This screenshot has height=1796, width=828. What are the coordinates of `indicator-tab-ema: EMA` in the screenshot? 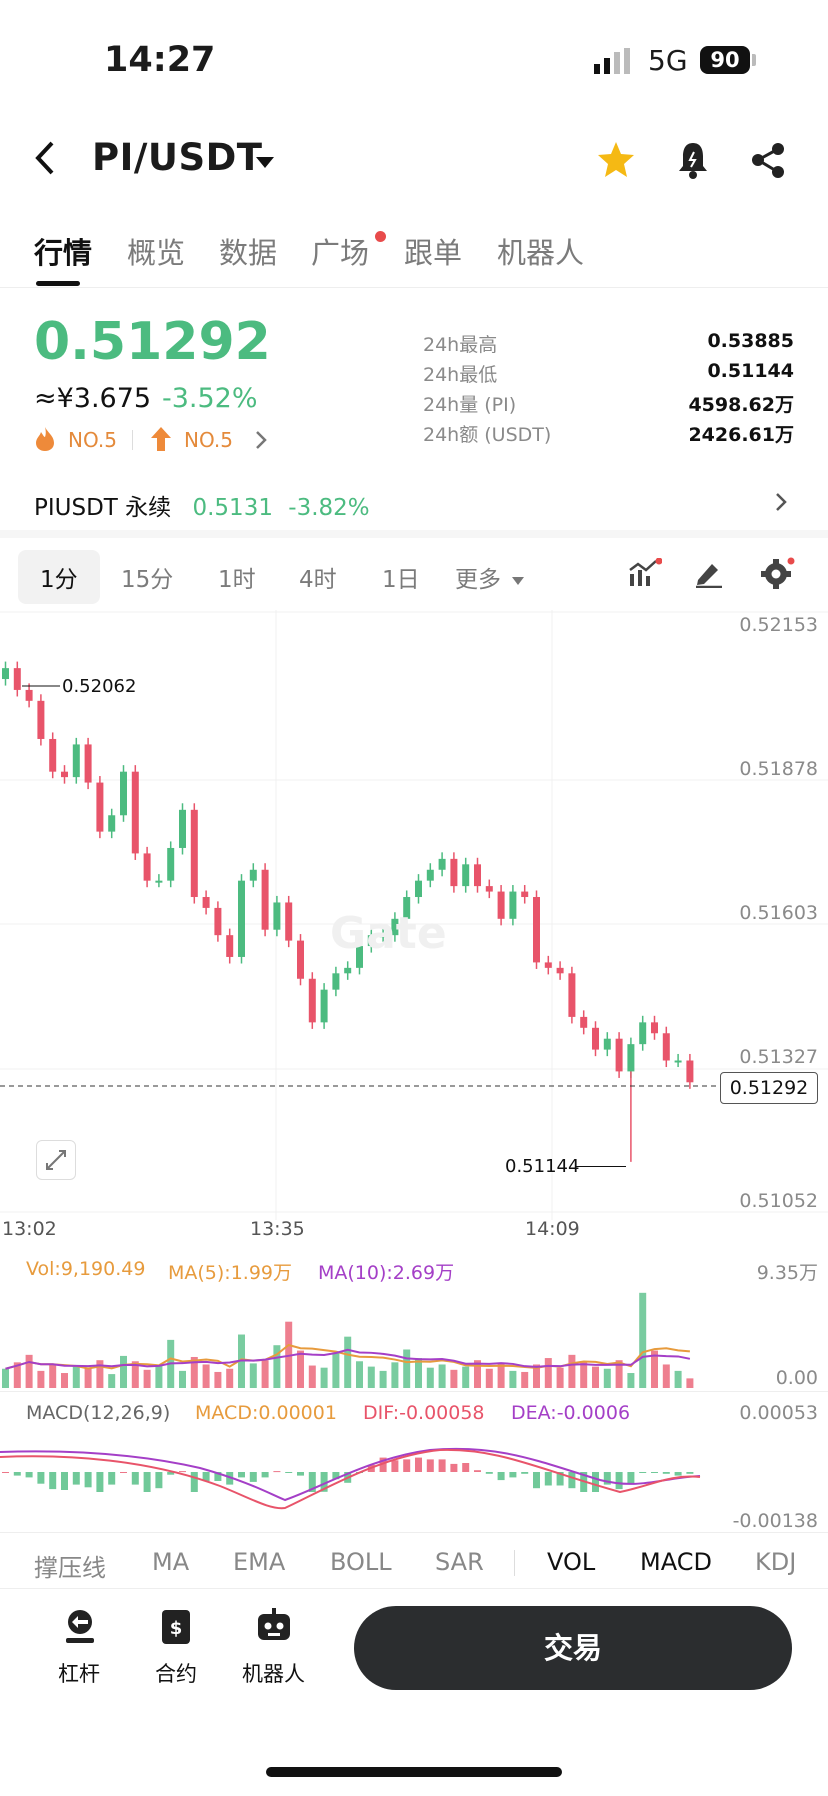 It's located at (259, 1562).